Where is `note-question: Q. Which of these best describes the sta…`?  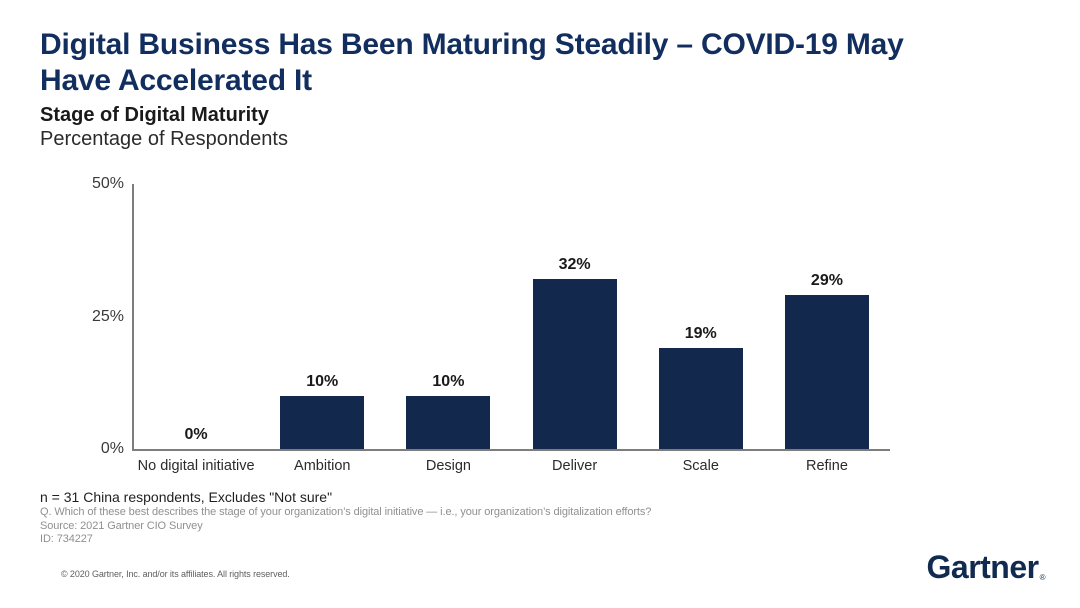
note-question: Q. Which of these best describes the sta… is located at coordinates (346, 512).